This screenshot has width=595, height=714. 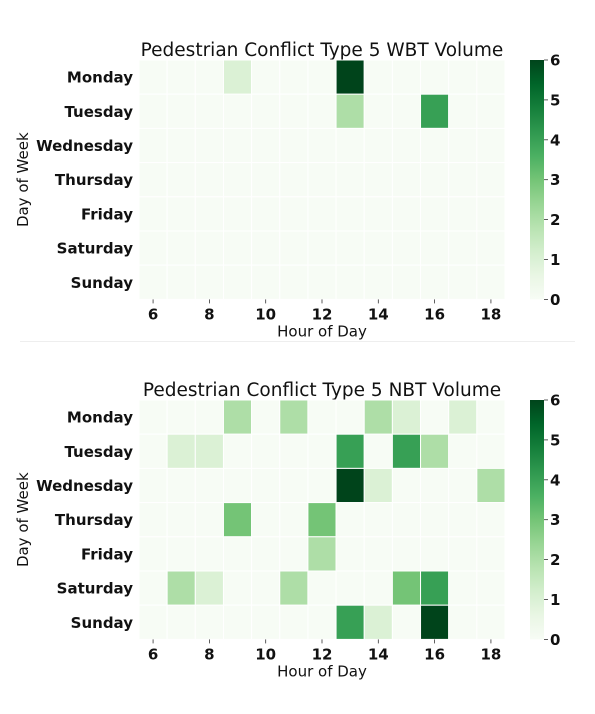 What do you see at coordinates (322, 390) in the screenshot?
I see `panel2-title: Pedestrian Conflict Type 5 NBT Volume` at bounding box center [322, 390].